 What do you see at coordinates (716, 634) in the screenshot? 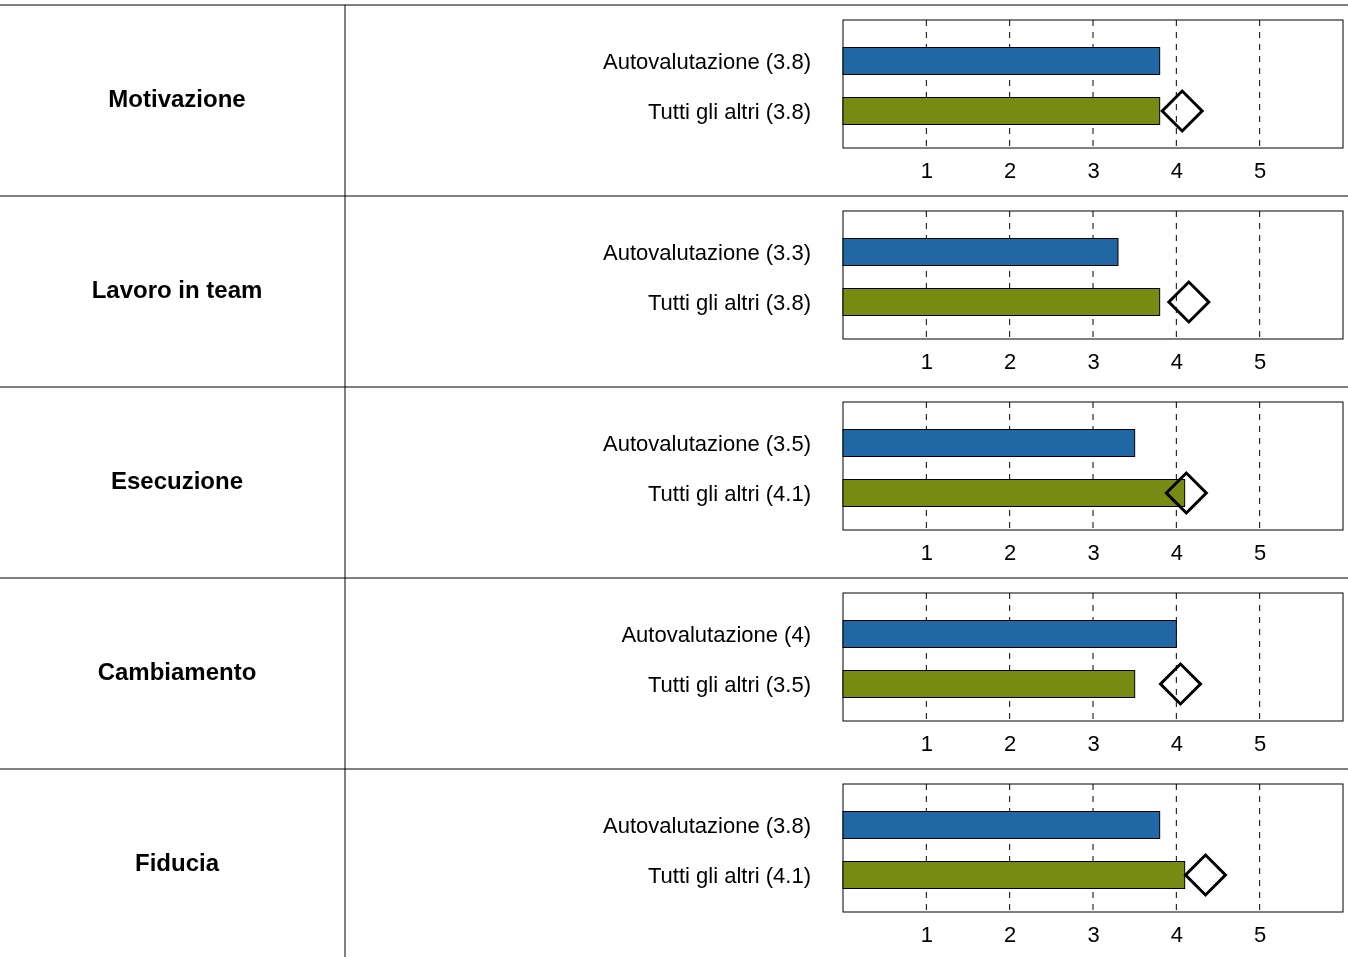
I see `y-tick-label: Autovalutazione (4)` at bounding box center [716, 634].